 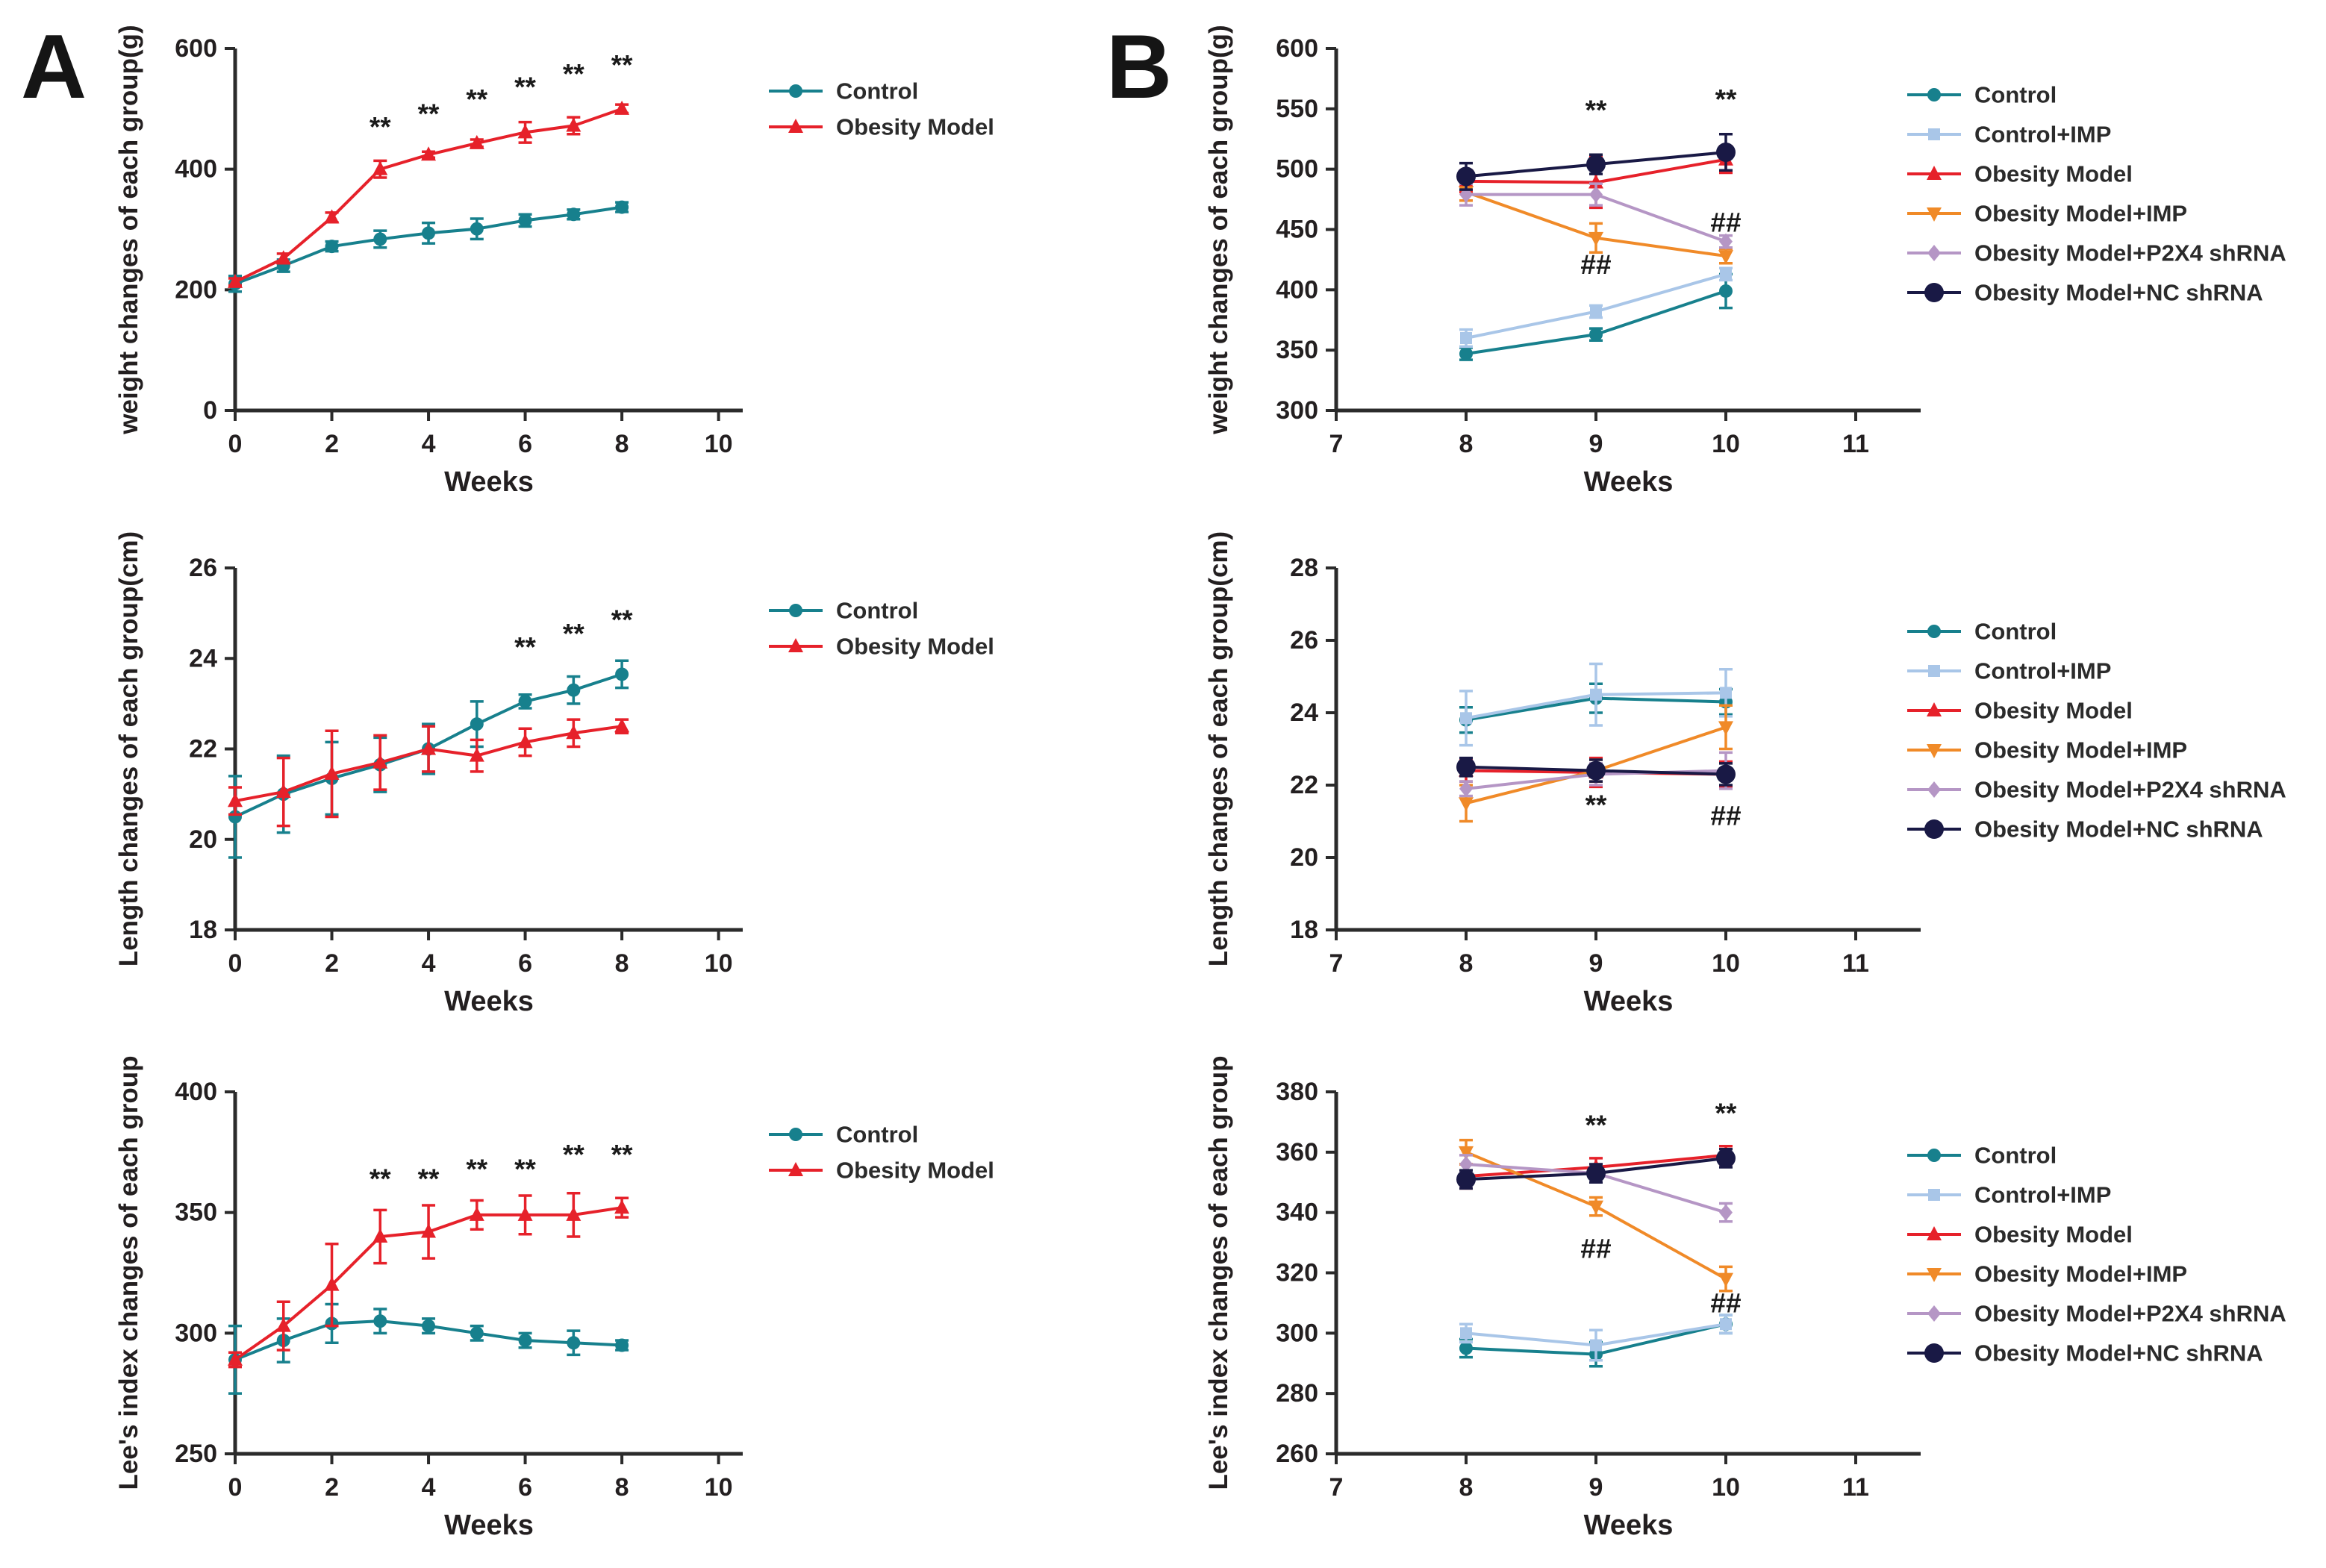 What do you see at coordinates (128, 230) in the screenshot?
I see `y-axis-title: weight changes of each group(g)` at bounding box center [128, 230].